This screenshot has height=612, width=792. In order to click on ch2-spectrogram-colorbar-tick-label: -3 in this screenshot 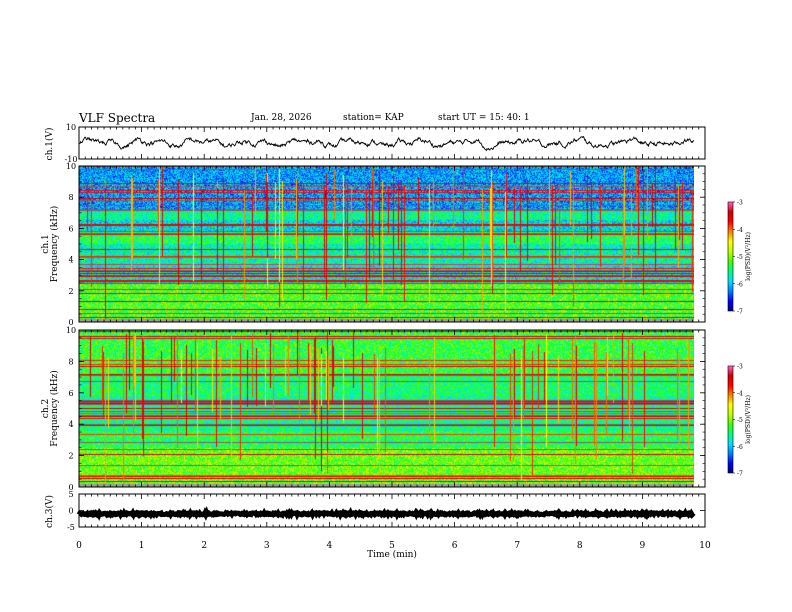, I will do `click(740, 367)`.